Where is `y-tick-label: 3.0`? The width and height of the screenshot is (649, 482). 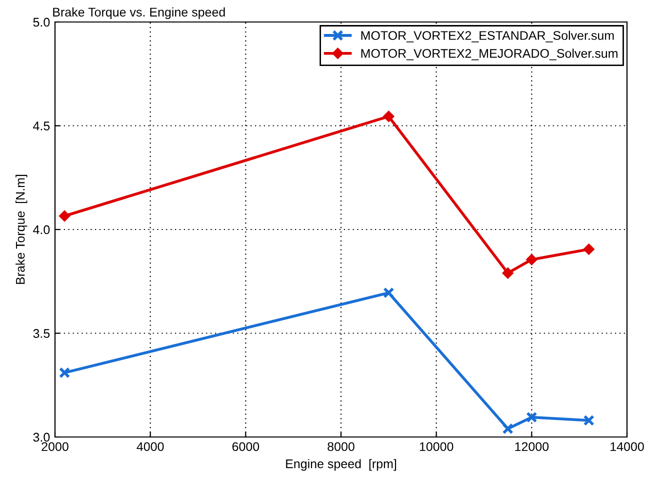
y-tick-label: 3.0 is located at coordinates (41, 437).